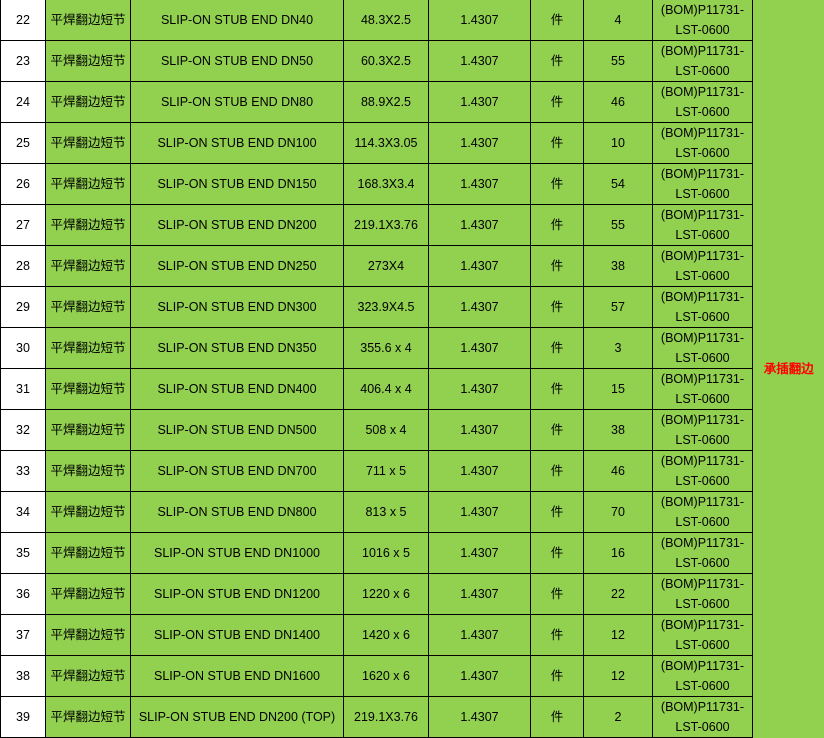  I want to click on description-cell: SLIP-ON STUB END DN80, so click(237, 102).